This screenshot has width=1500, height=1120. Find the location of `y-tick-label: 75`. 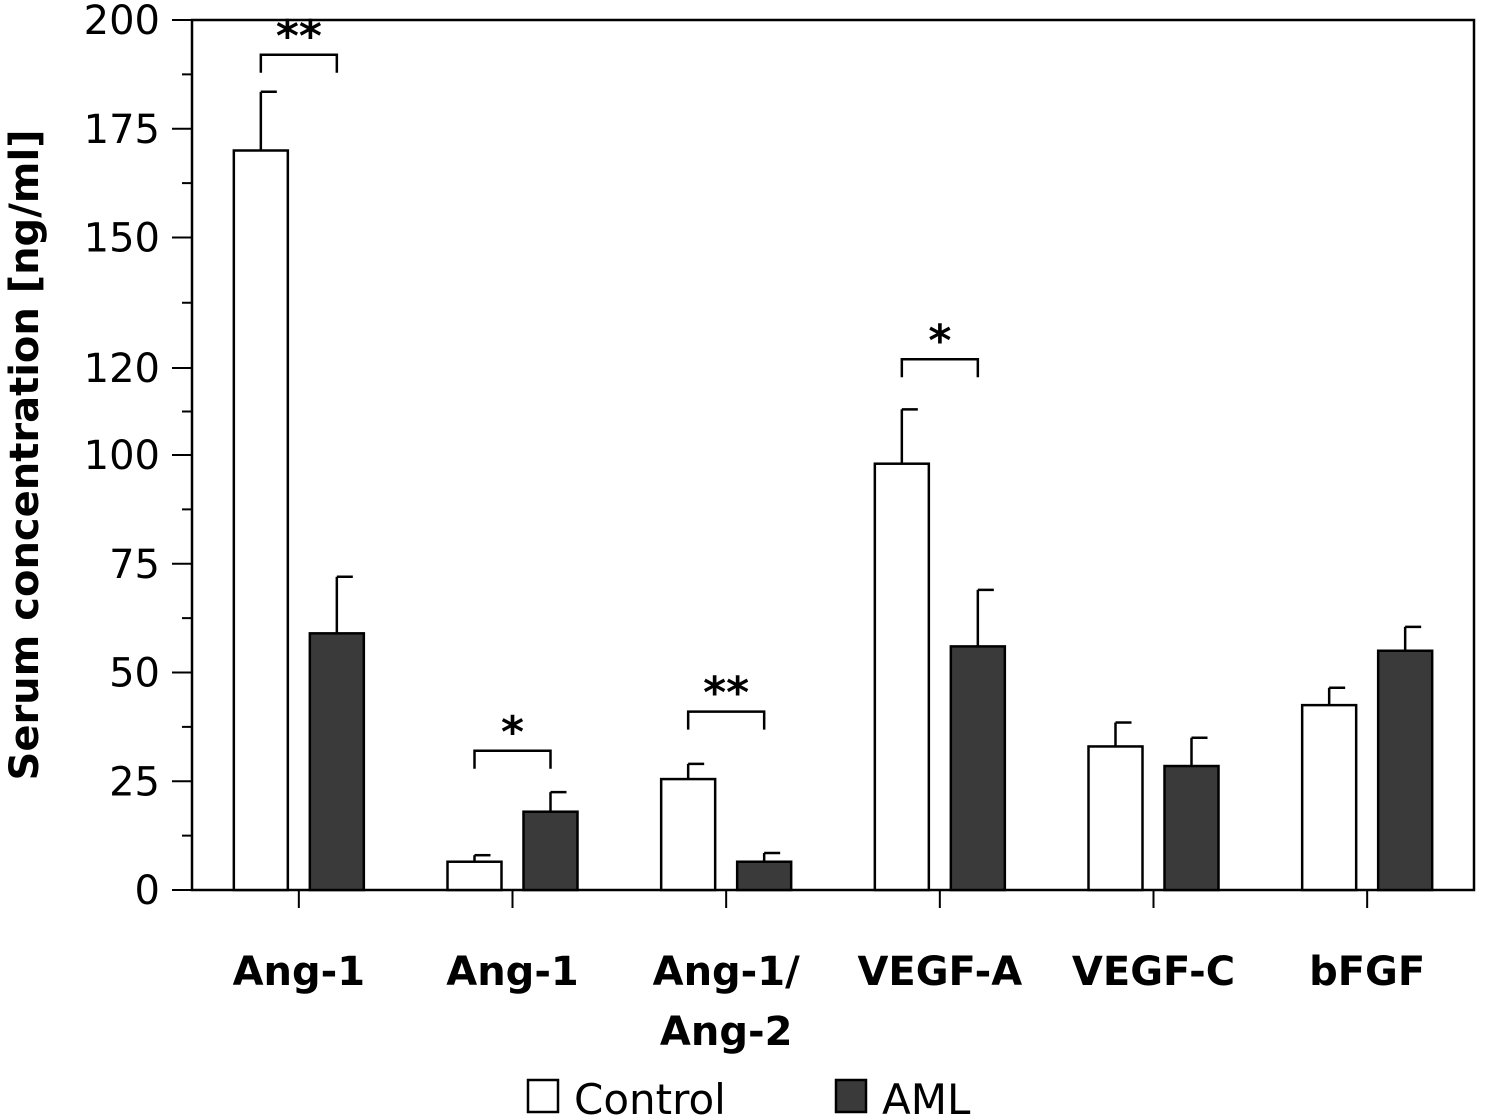

y-tick-label: 75 is located at coordinates (134, 565).